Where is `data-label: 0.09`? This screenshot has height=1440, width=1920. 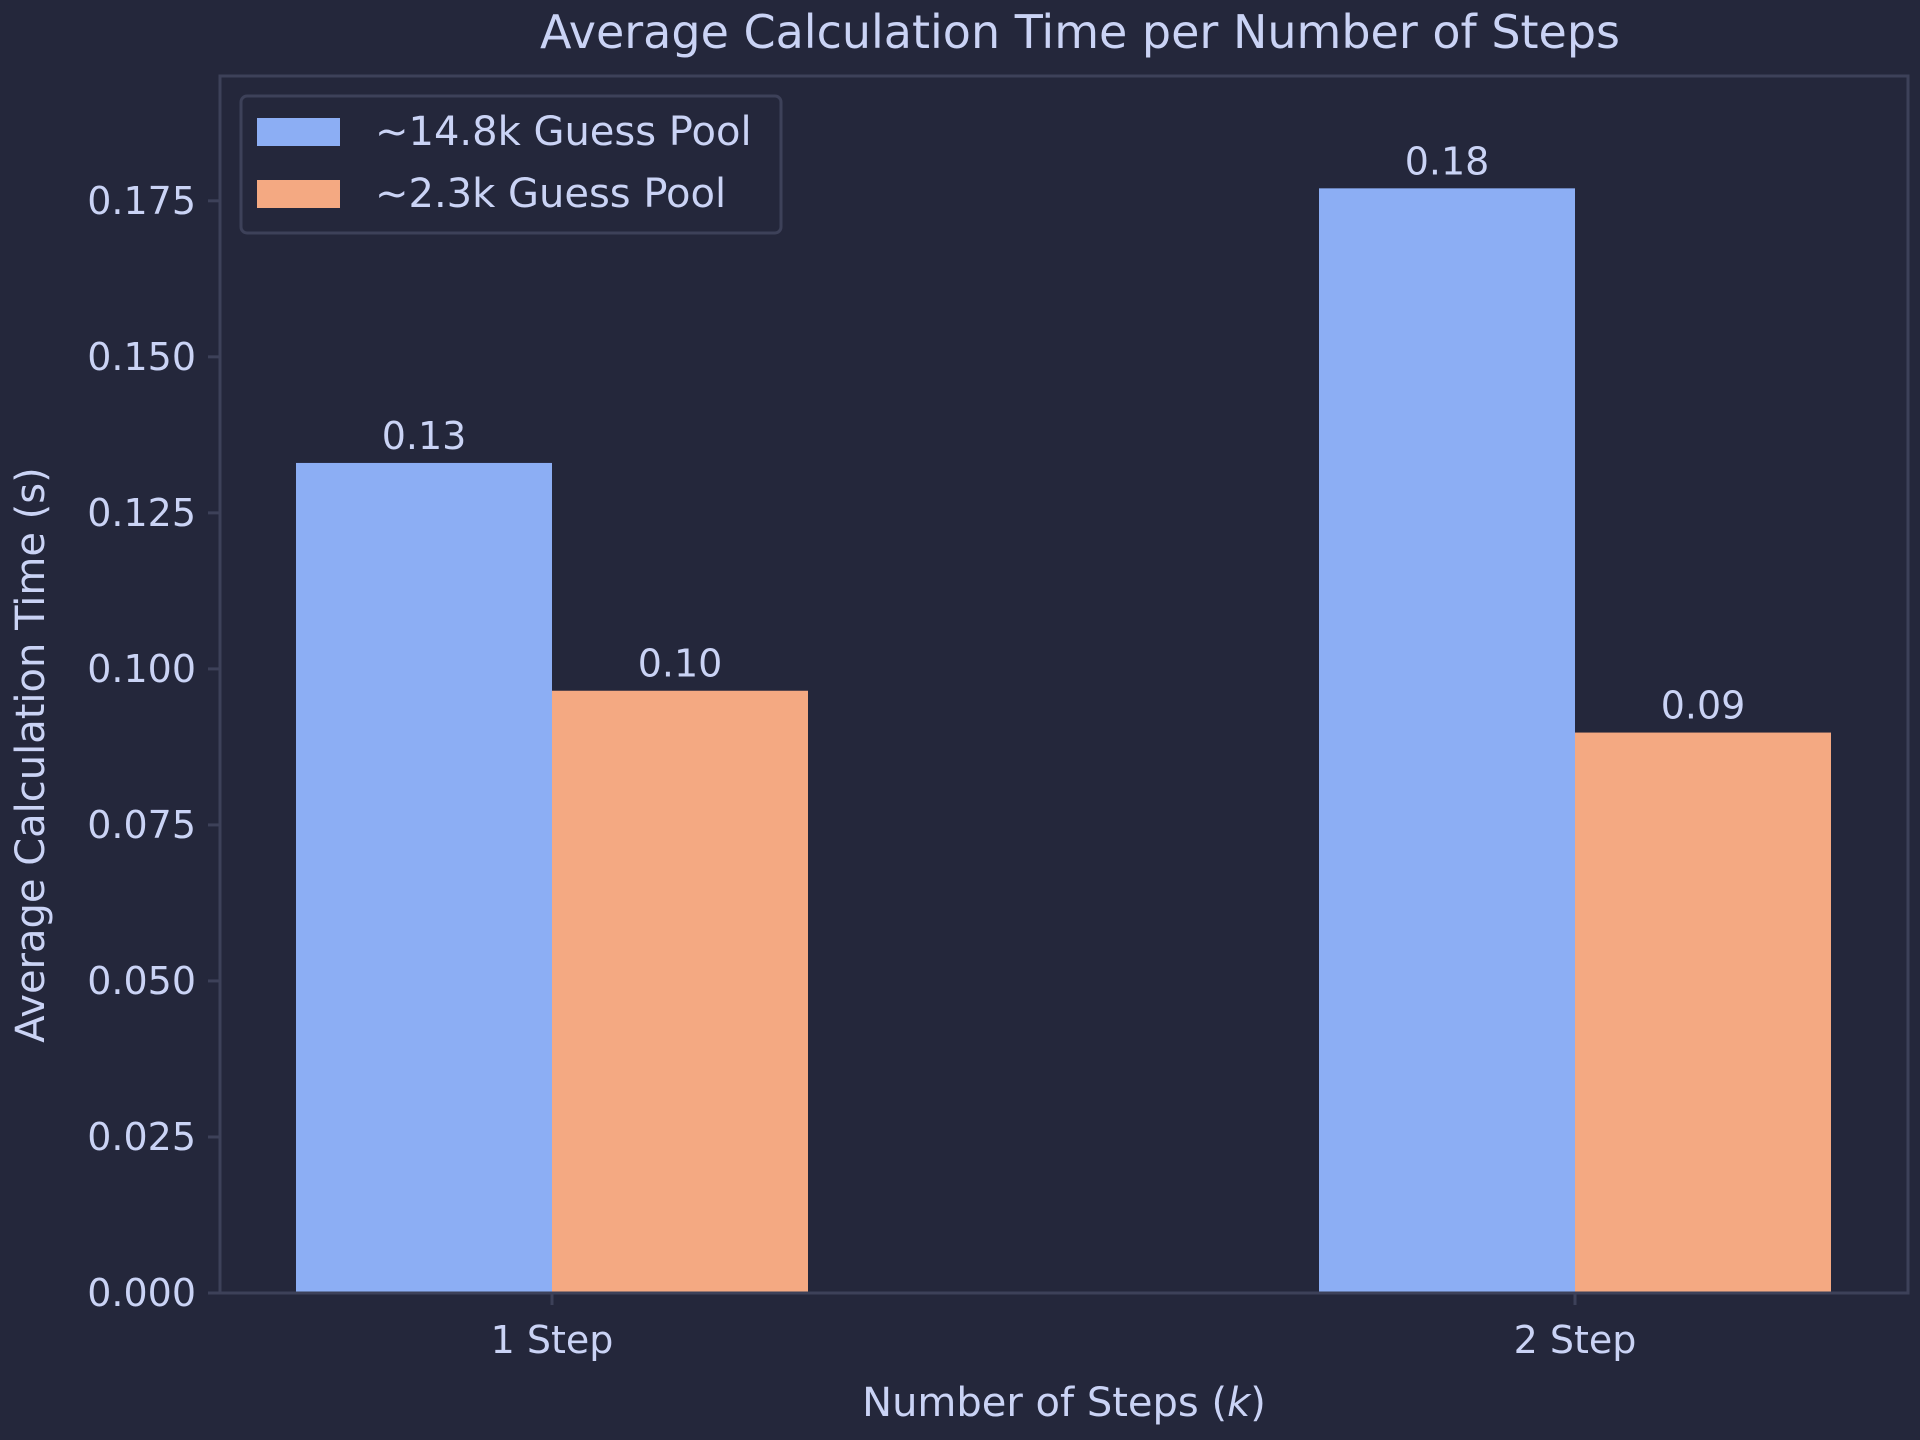 data-label: 0.09 is located at coordinates (1703, 706).